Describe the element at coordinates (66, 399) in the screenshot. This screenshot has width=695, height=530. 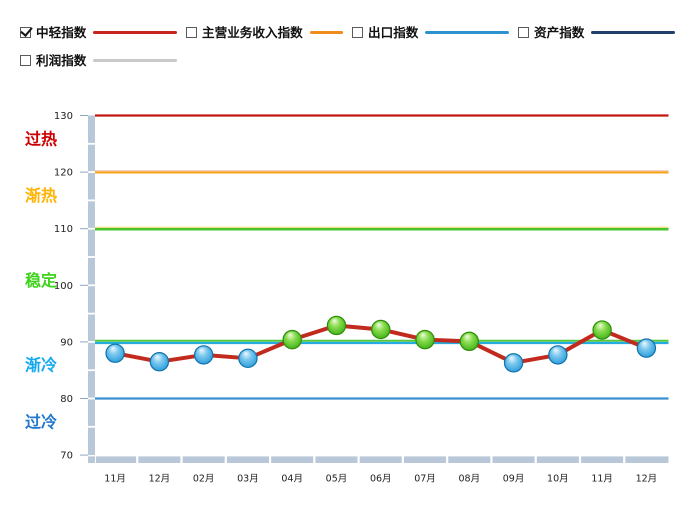
I see `y-tick-label-80: 80` at that location.